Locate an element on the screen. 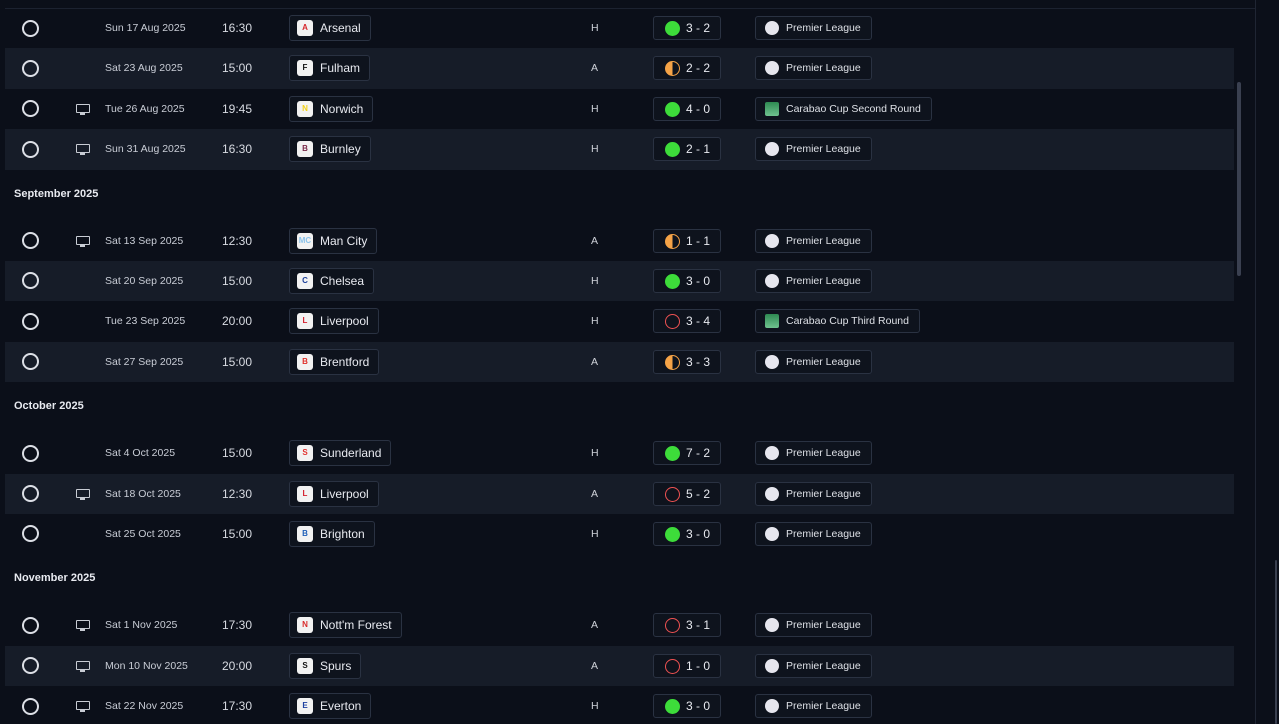 This screenshot has width=1279, height=724. opponent-button: E Everton is located at coordinates (330, 706).